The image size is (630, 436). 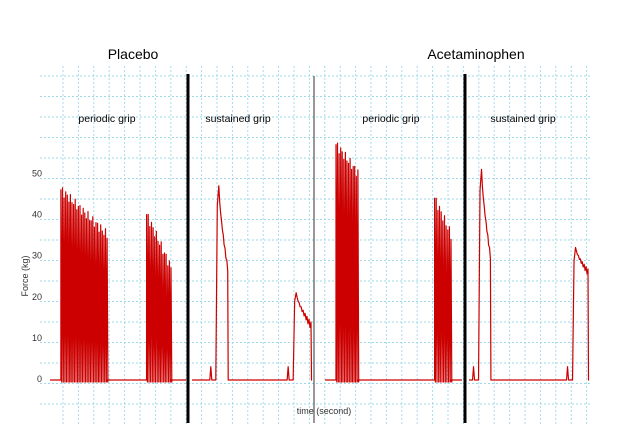 I want to click on y-tick-label: 50, so click(x=37, y=174).